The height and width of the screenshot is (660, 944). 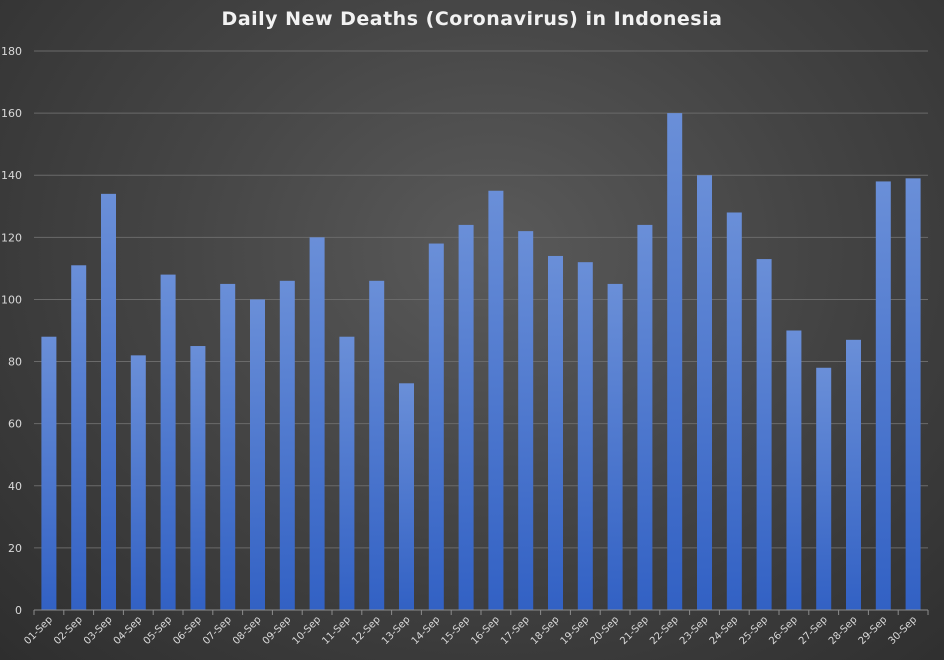 What do you see at coordinates (645, 417) in the screenshot?
I see `bar-21-Sep` at bounding box center [645, 417].